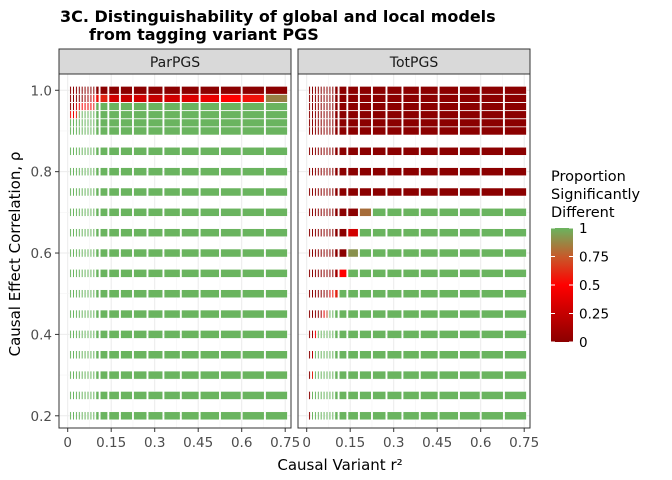  What do you see at coordinates (198, 443) in the screenshot?
I see `x-axis-tick-label: 0.45` at bounding box center [198, 443].